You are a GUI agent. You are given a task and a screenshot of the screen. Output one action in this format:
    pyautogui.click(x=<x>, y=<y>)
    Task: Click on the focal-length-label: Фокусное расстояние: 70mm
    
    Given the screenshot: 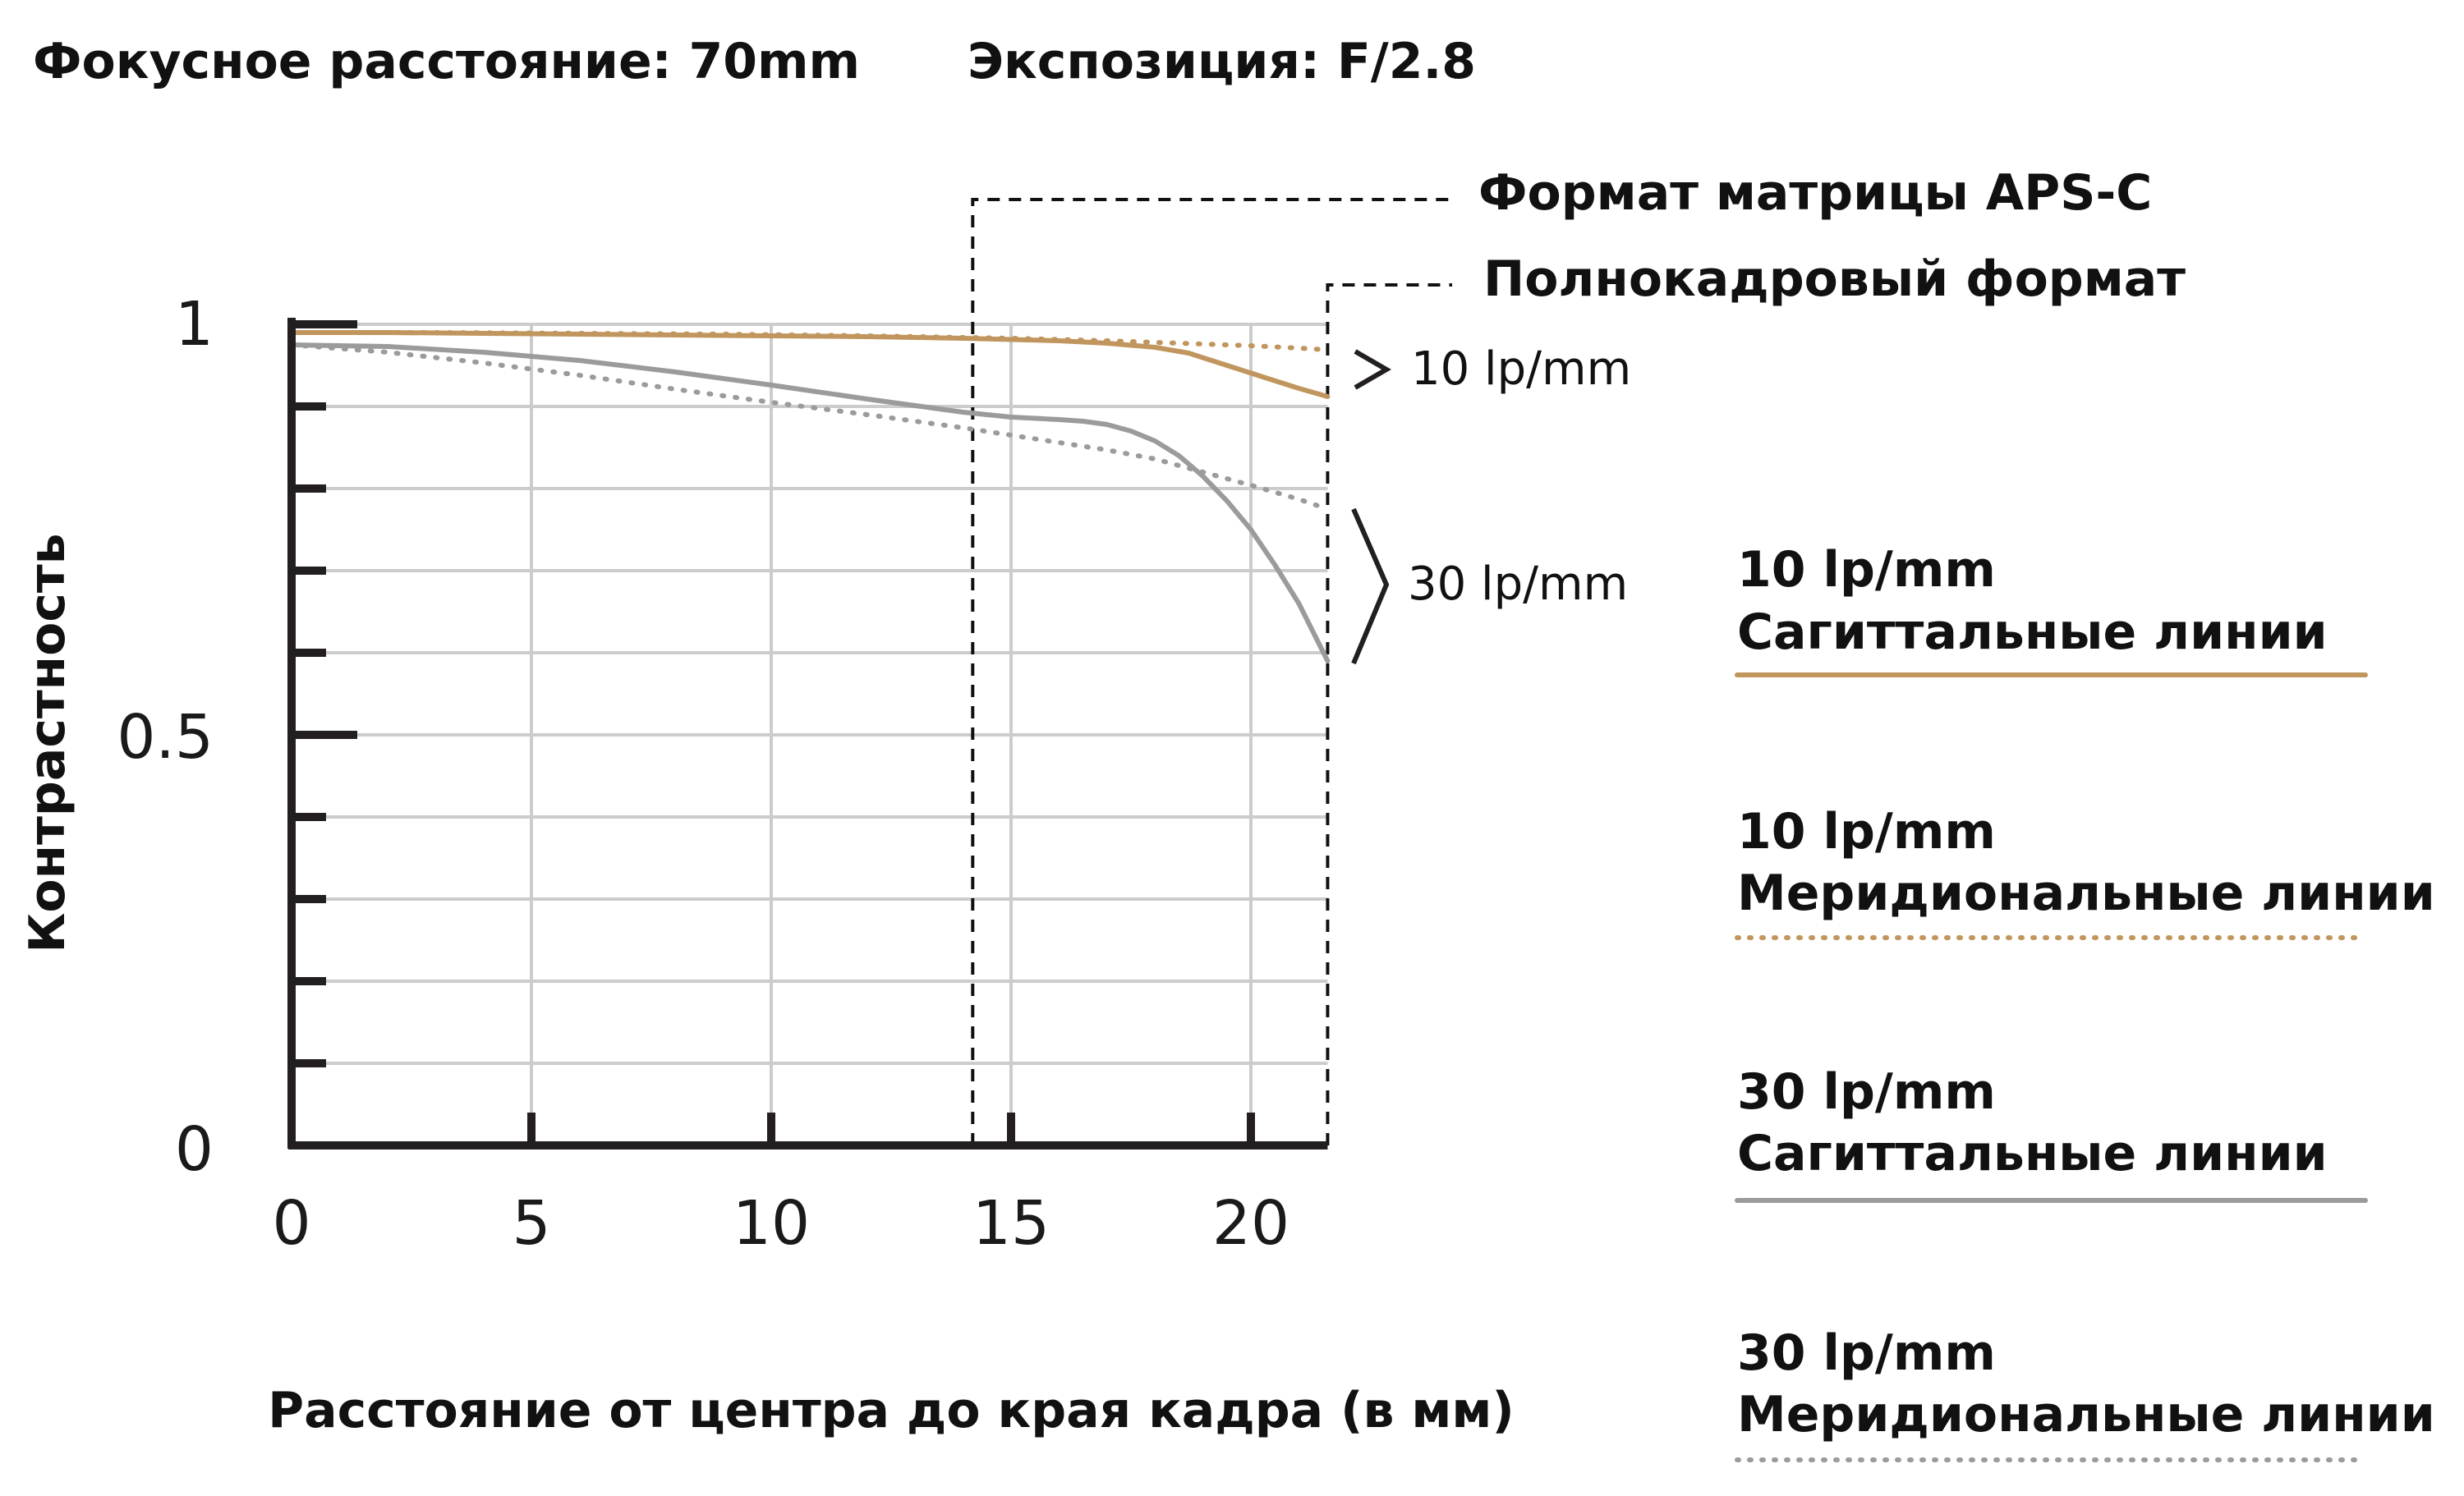 What is the action you would take?
    pyautogui.click(x=447, y=62)
    